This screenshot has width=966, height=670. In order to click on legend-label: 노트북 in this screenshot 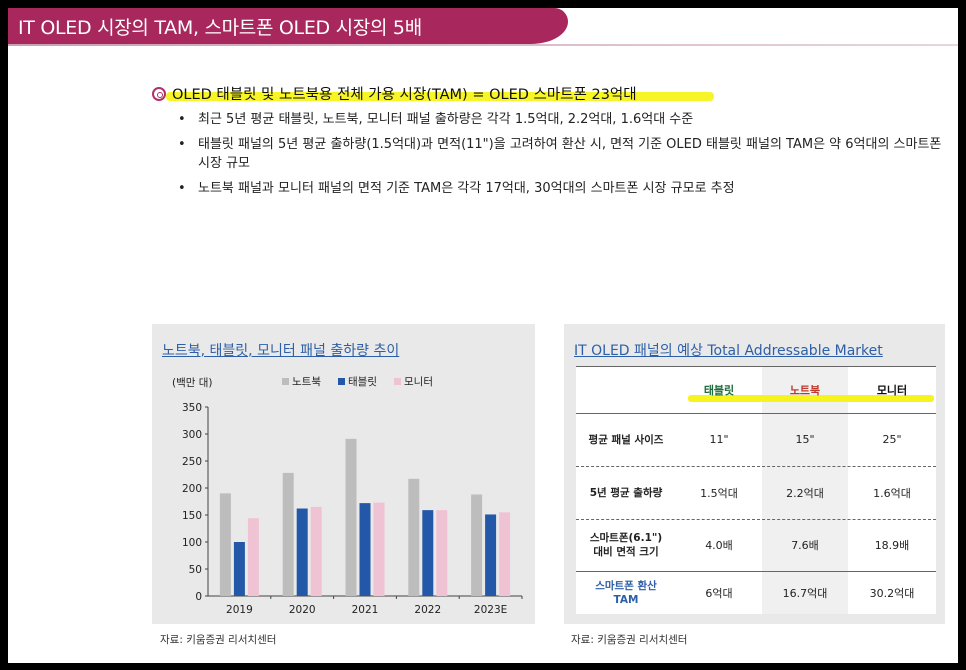, I will do `click(306, 382)`.